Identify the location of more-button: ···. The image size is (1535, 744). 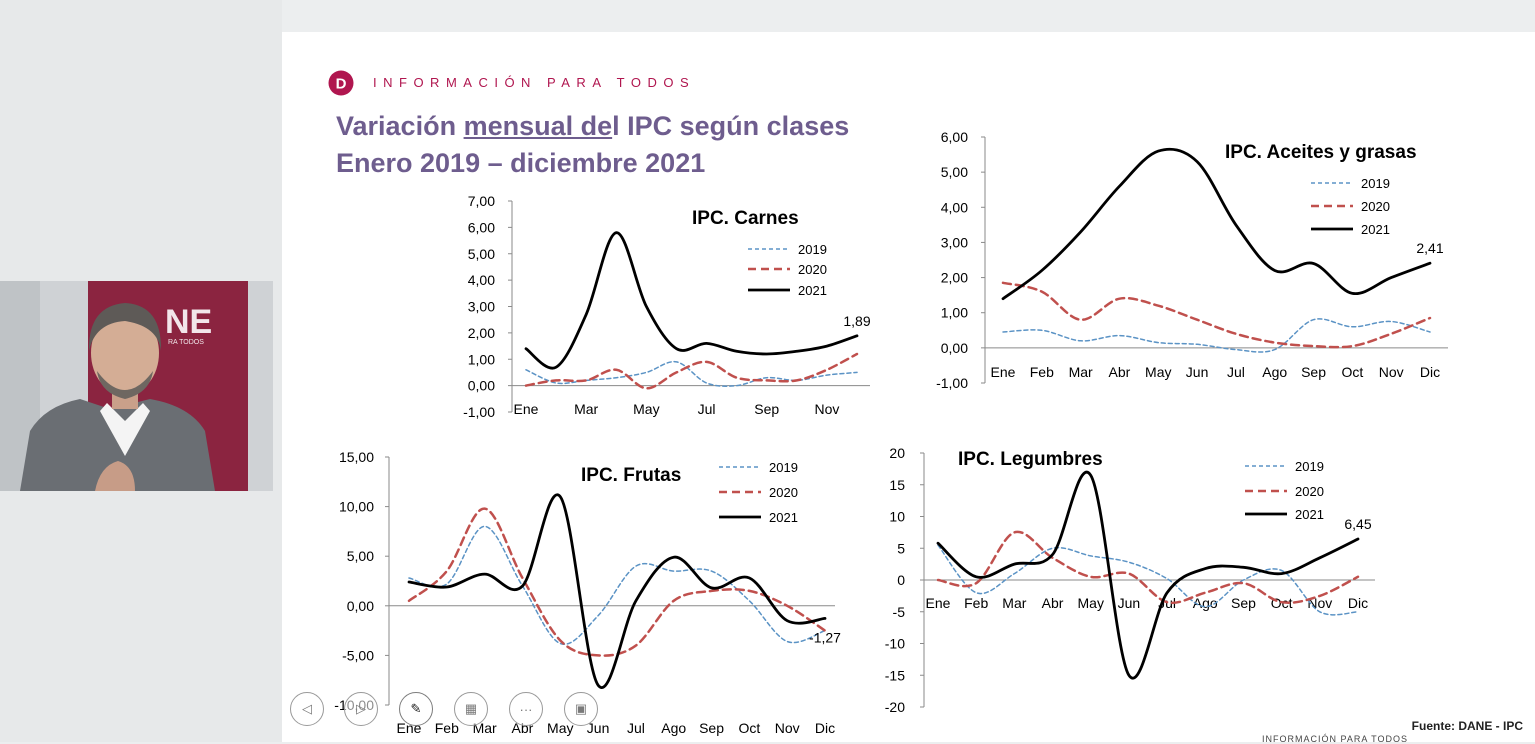
(526, 709).